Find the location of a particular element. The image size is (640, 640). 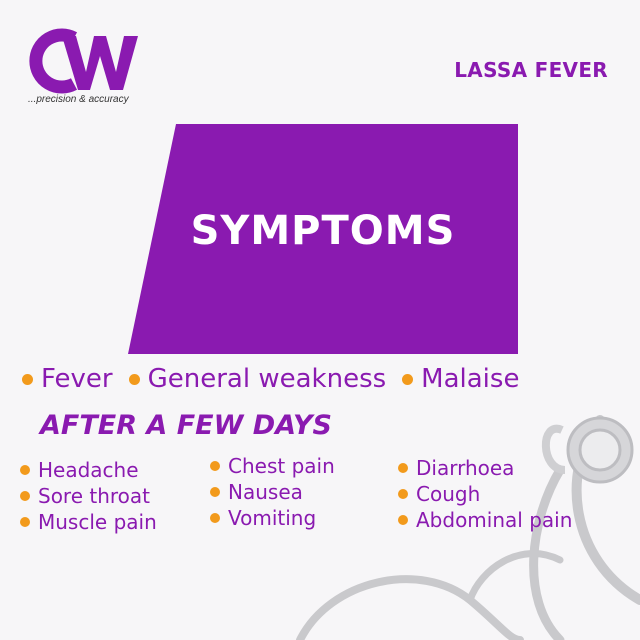

symptom-column-2: Chest pain Nausea Vomiting is located at coordinates (272, 492).